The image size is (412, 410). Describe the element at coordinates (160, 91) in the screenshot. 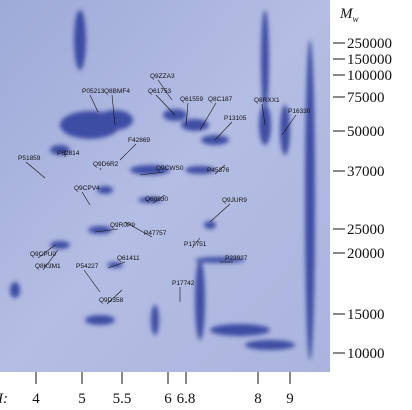

I see `spot-label: Q61753` at that location.